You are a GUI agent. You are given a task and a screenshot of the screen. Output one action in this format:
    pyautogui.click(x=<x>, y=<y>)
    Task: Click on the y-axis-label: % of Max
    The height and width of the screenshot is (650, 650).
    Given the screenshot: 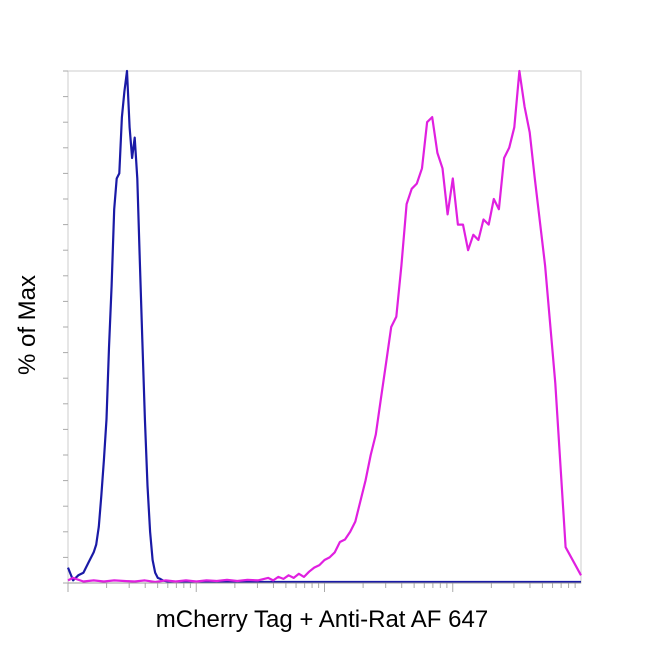 What is the action you would take?
    pyautogui.click(x=27, y=325)
    